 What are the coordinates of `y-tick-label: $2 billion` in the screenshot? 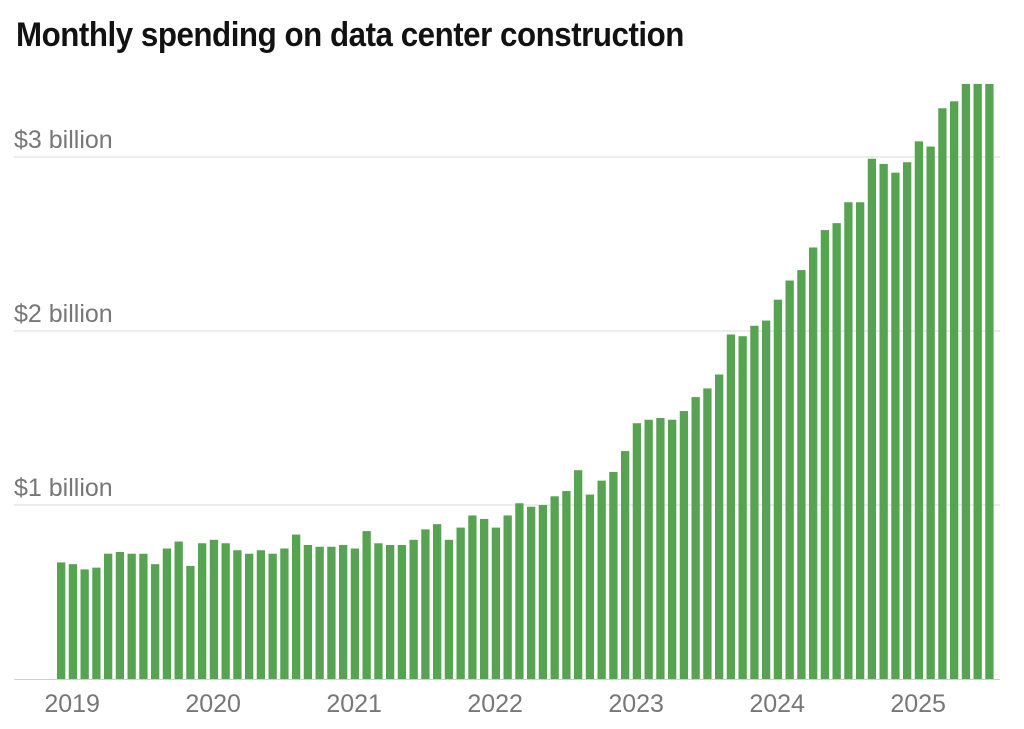 It's located at (63, 314).